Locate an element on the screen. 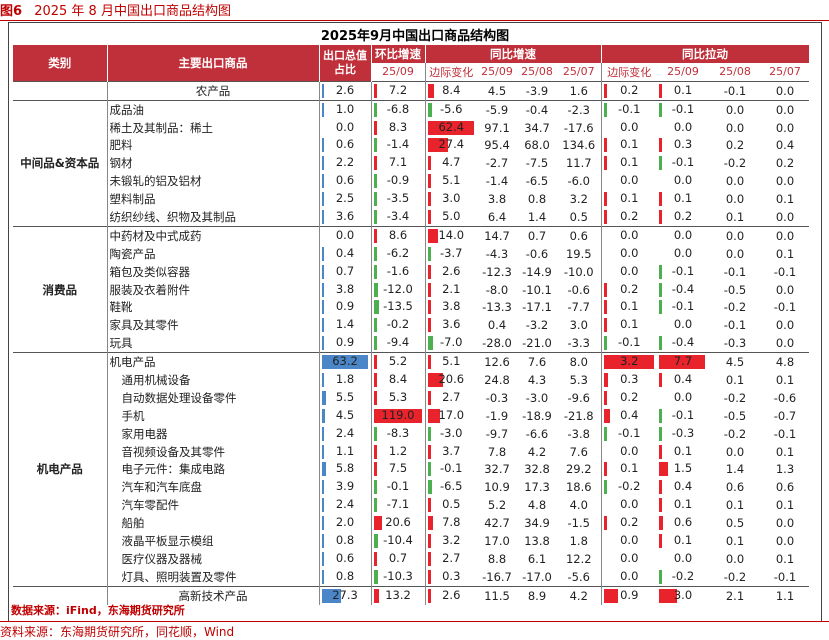 This screenshot has height=640, width=829. yoy-value: 12.2 is located at coordinates (579, 558).